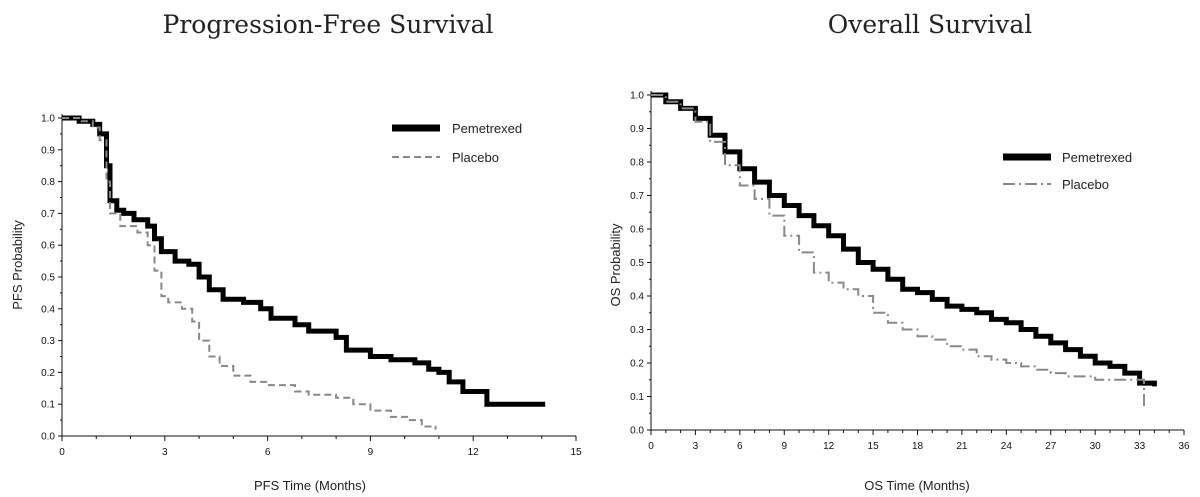  I want to click on x-tick-label: 33, so click(1140, 446).